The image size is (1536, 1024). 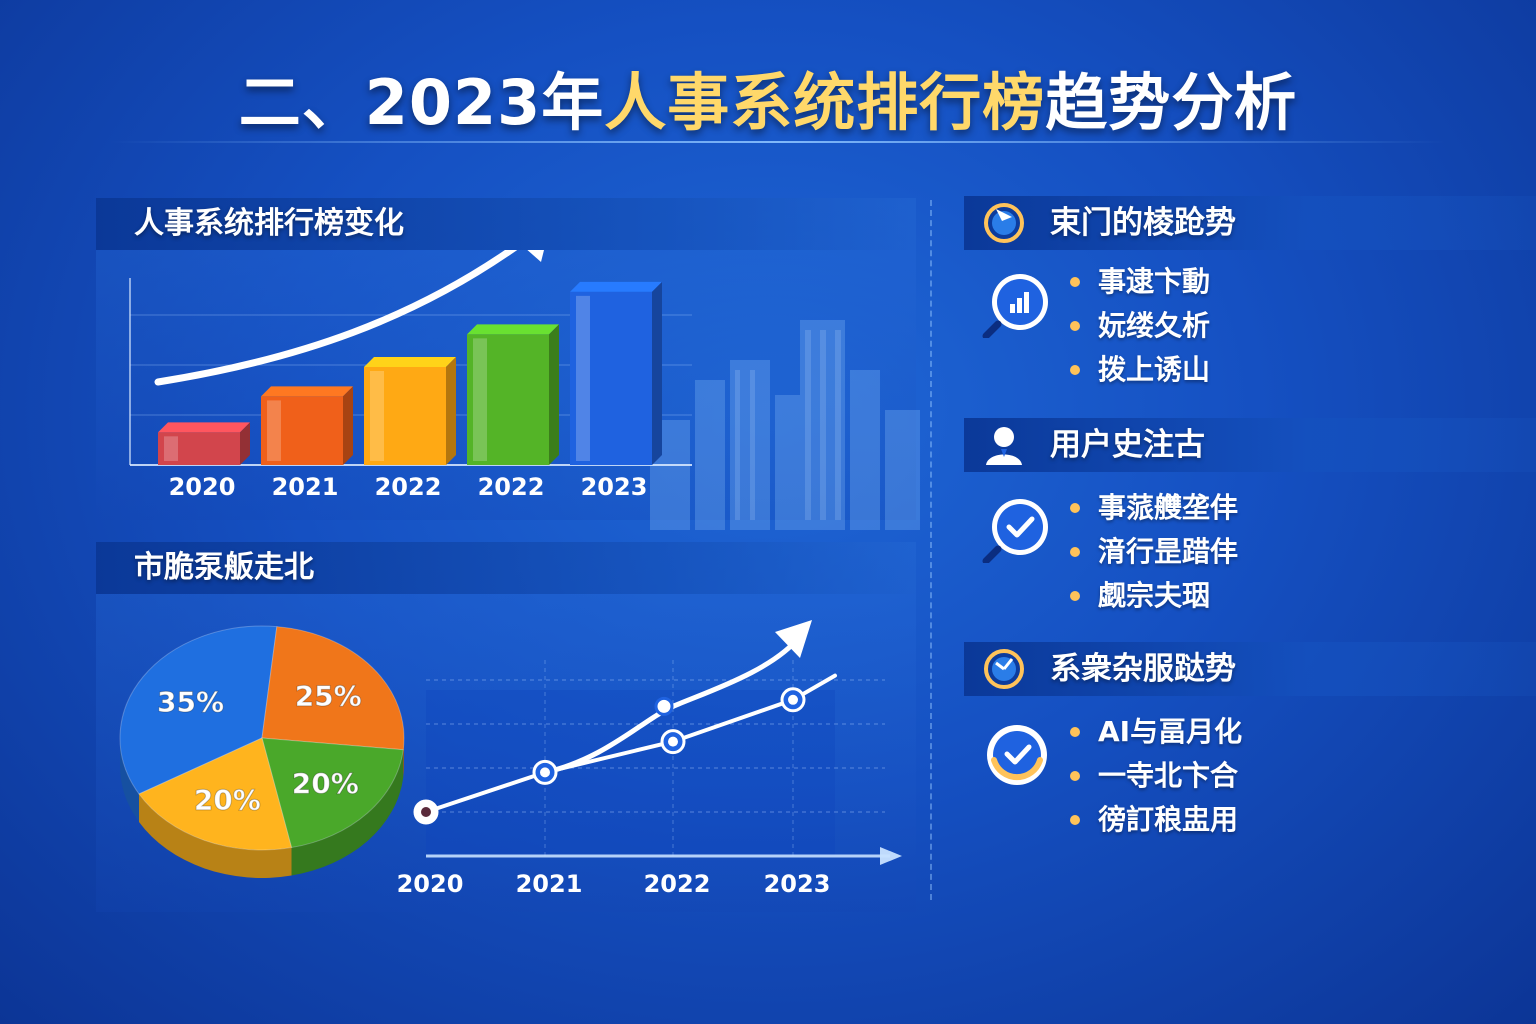 I want to click on x-axis-arrowhead, so click(x=891, y=856).